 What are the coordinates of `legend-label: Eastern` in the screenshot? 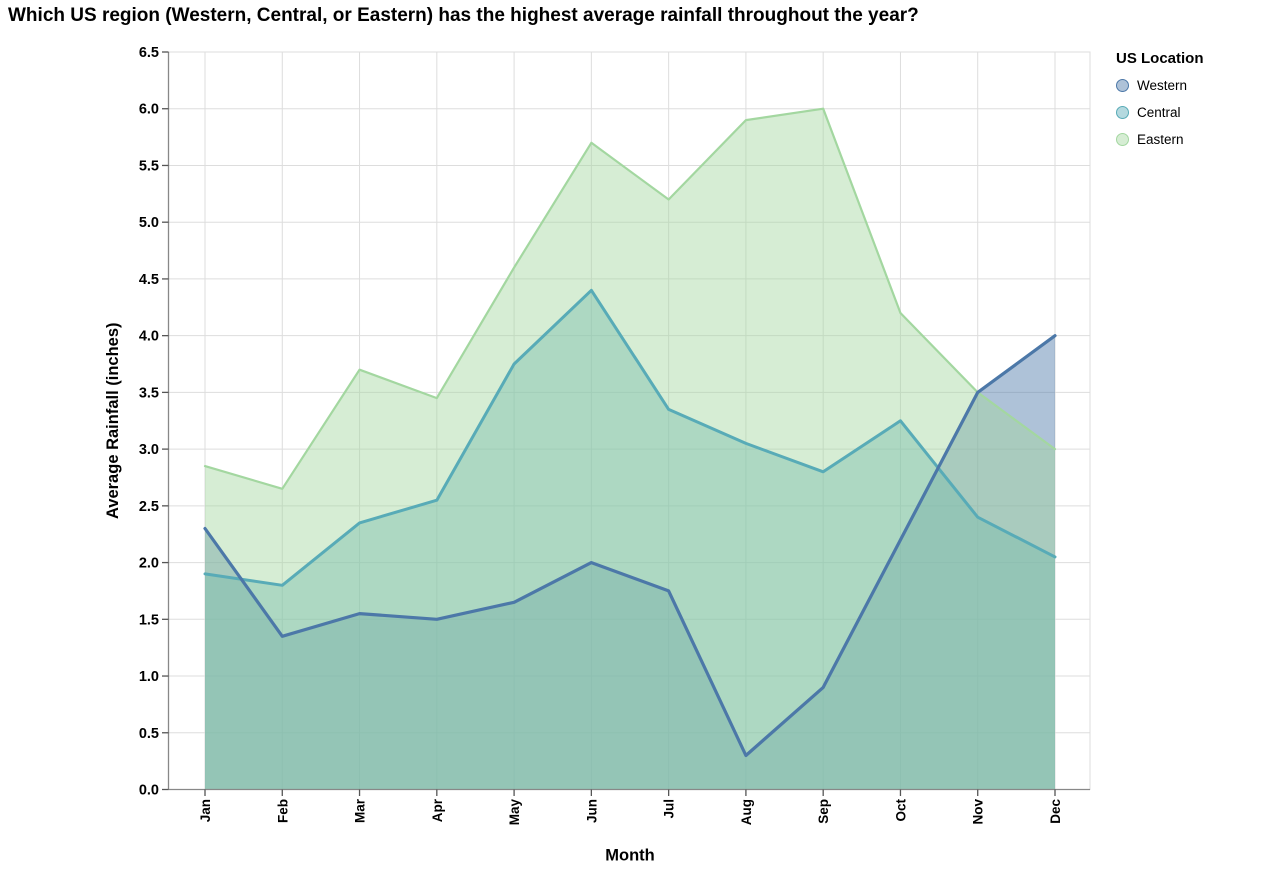 It's located at (1160, 139).